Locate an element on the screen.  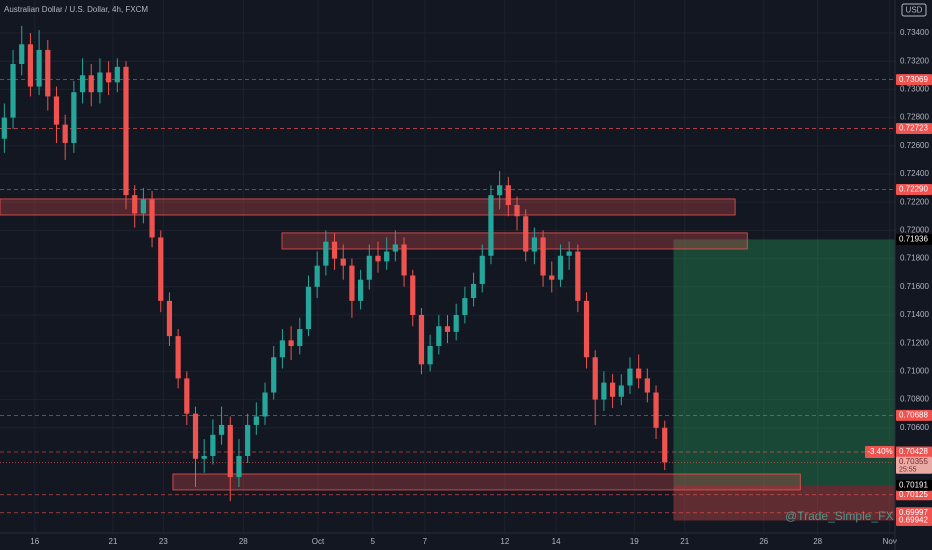
x-tick-label: 23 is located at coordinates (163, 541).